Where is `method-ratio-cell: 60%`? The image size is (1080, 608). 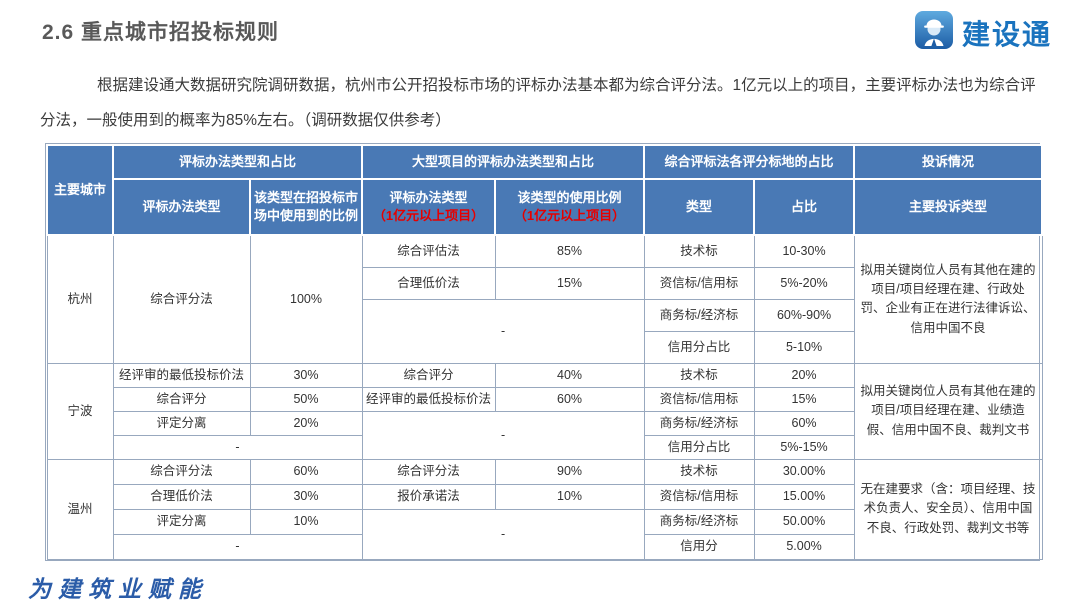 method-ratio-cell: 60% is located at coordinates (306, 471).